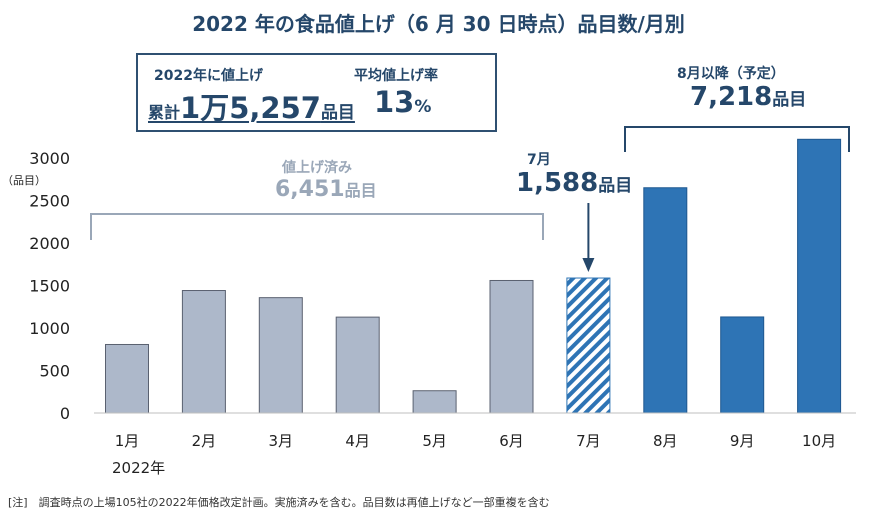 The image size is (877, 515). Describe the element at coordinates (665, 300) in the screenshot. I see `bar-8月` at that location.